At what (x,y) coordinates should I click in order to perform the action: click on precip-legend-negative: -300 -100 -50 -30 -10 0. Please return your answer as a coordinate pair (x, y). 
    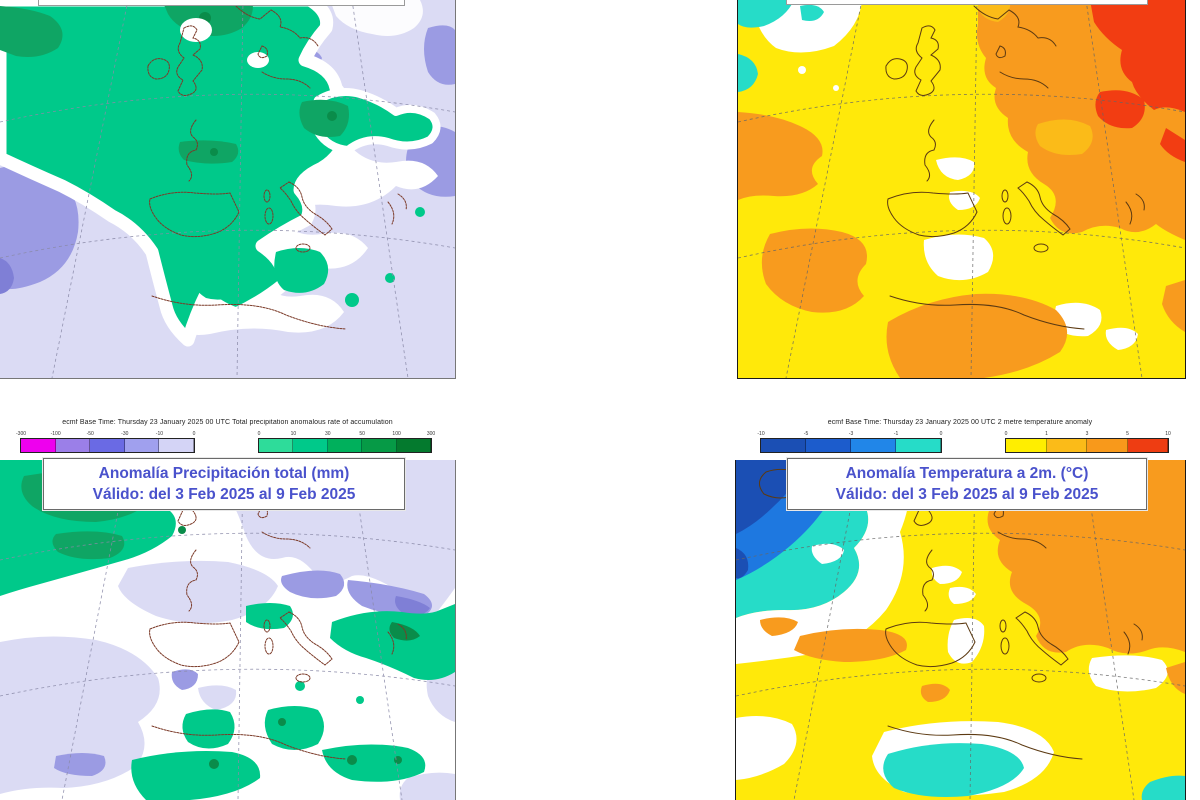
    Looking at the image, I should click on (105, 442).